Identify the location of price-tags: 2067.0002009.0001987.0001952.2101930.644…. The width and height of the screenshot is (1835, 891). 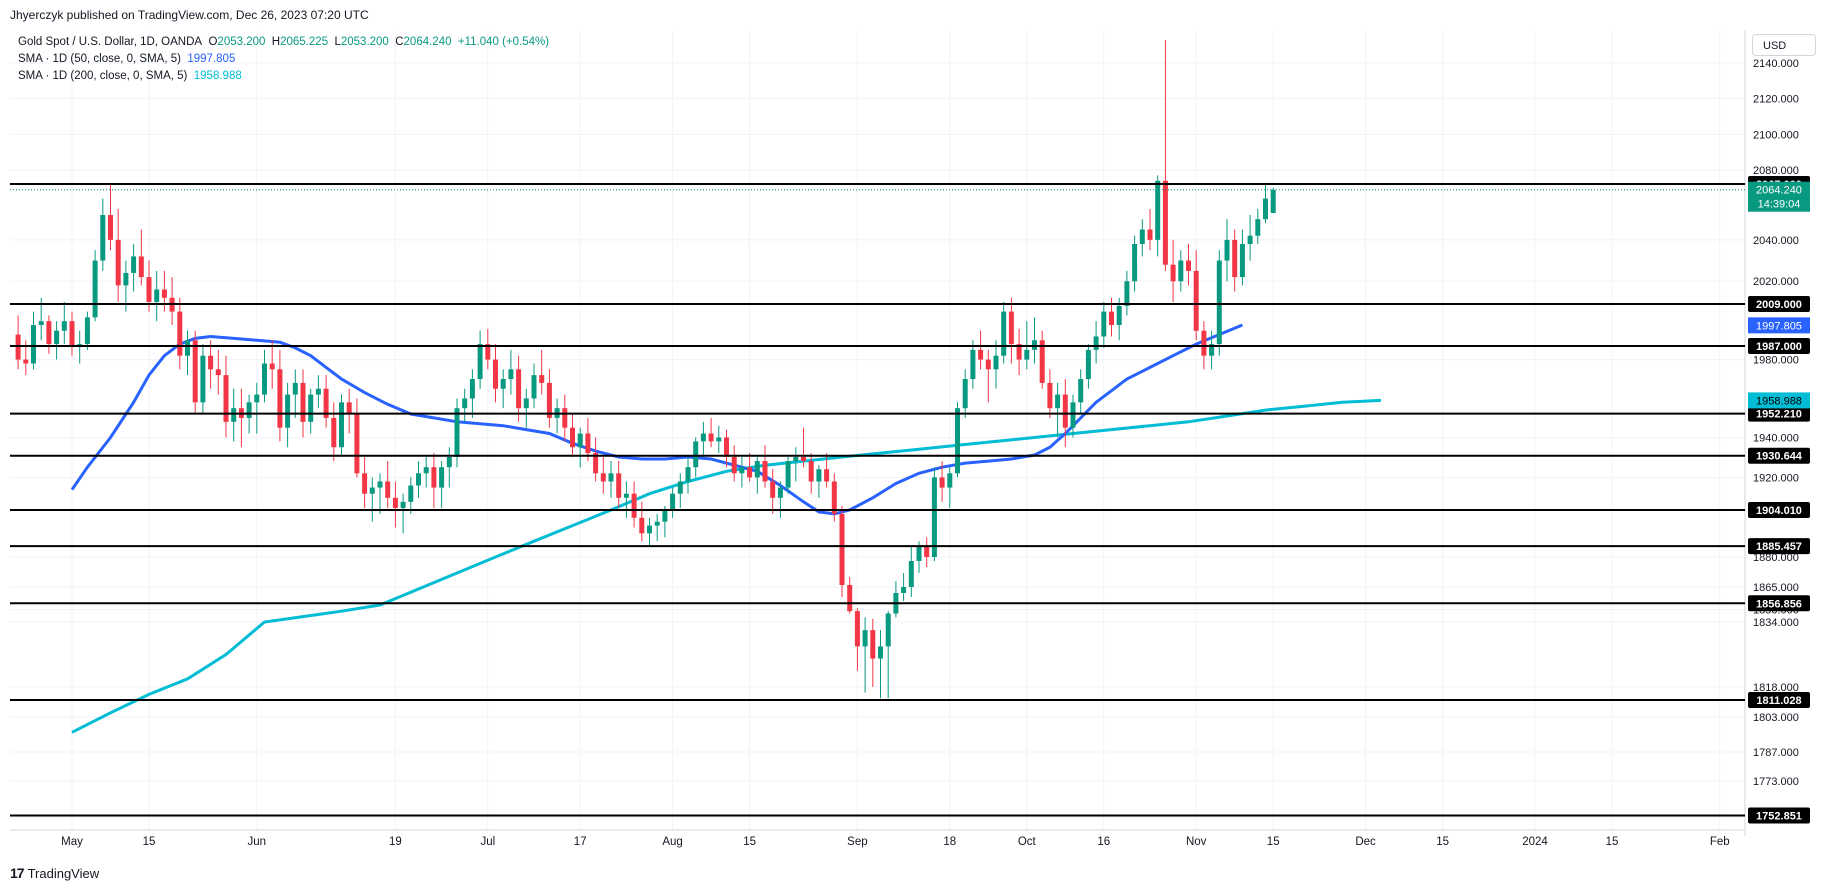
(1779, 500).